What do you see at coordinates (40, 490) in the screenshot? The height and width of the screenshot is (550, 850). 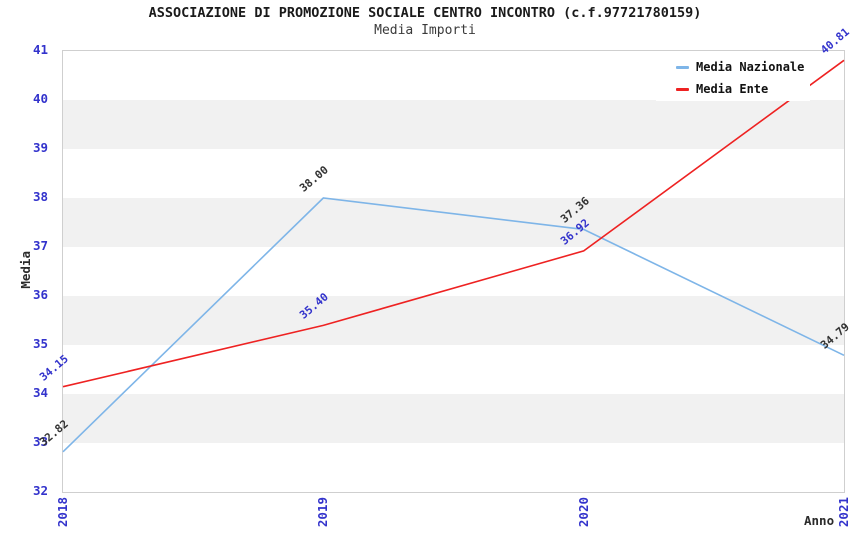 I see `y-tick-label: 32` at bounding box center [40, 490].